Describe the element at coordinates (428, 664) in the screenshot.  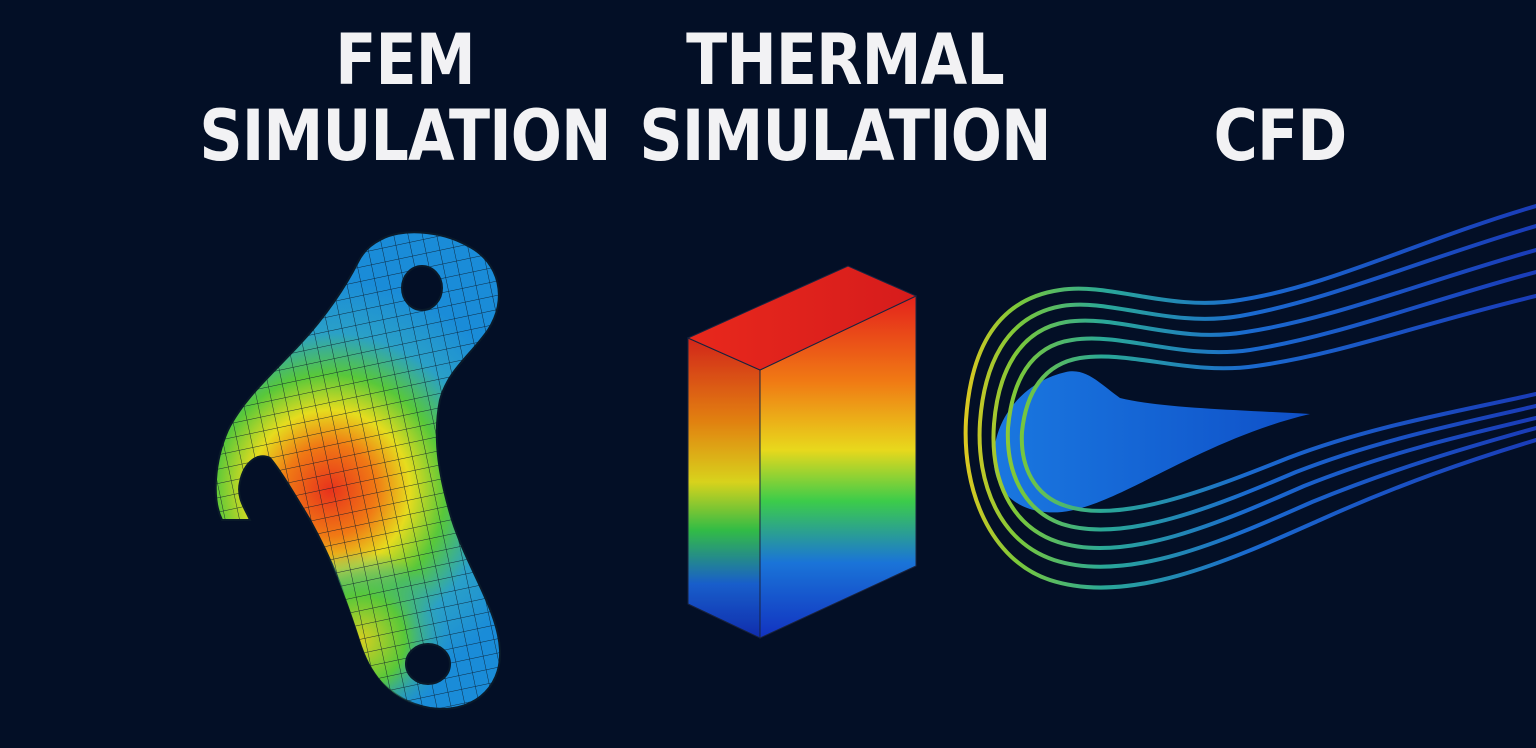
I see `lower-bolt-hole` at that location.